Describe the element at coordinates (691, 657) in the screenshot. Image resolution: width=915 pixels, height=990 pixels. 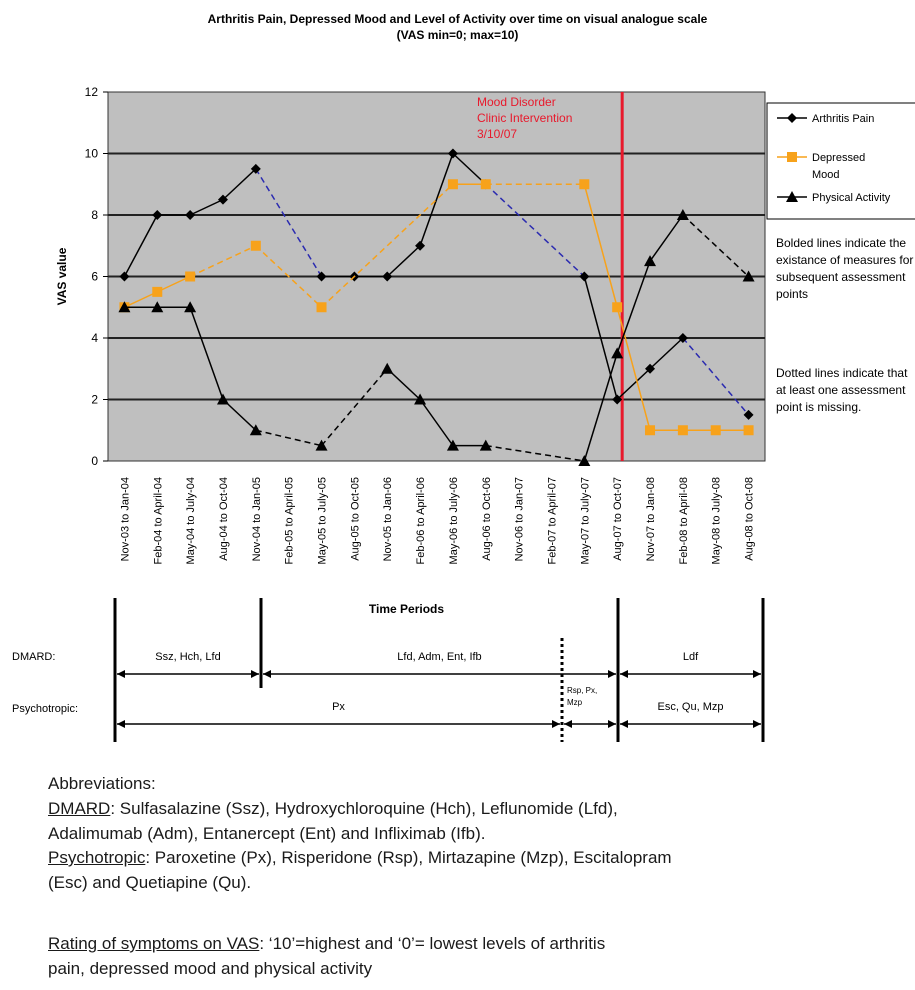
I see `dmard-period-label: Ldf` at that location.